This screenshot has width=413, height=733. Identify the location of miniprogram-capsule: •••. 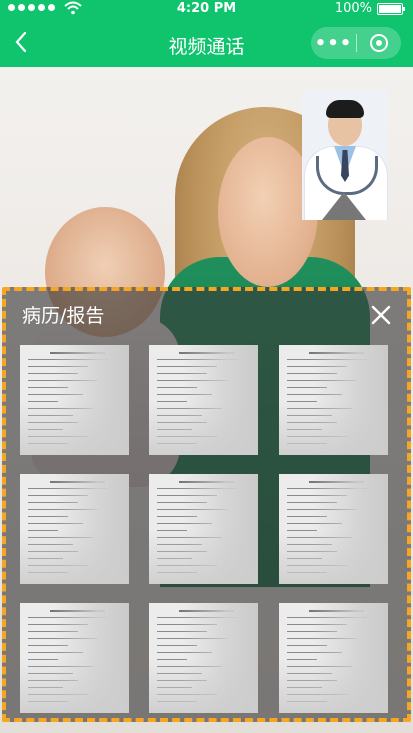
(356, 43).